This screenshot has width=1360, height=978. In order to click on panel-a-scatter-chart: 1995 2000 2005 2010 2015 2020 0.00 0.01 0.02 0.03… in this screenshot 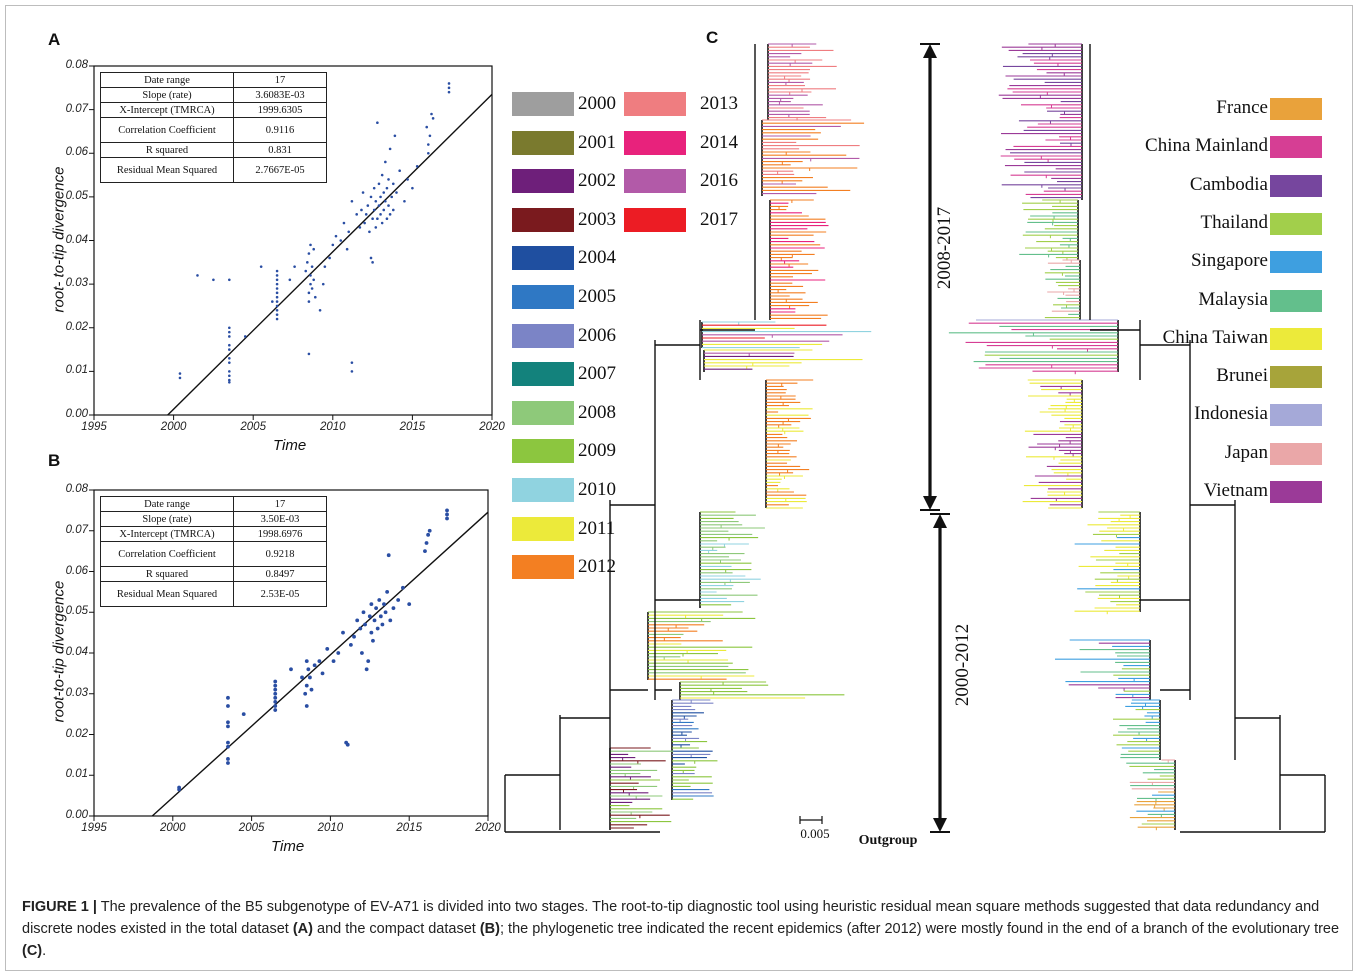, I will do `click(262, 263)`.